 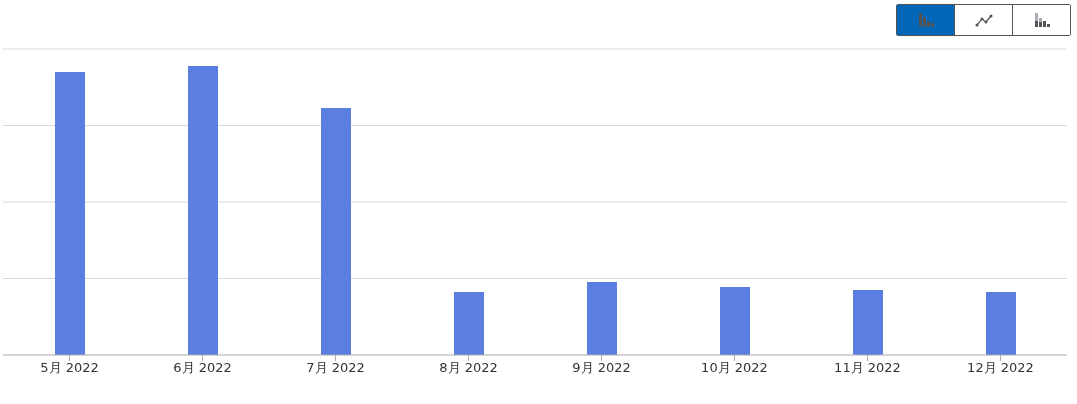 What do you see at coordinates (69, 368) in the screenshot?
I see `x-tick-label: 5月 2022` at bounding box center [69, 368].